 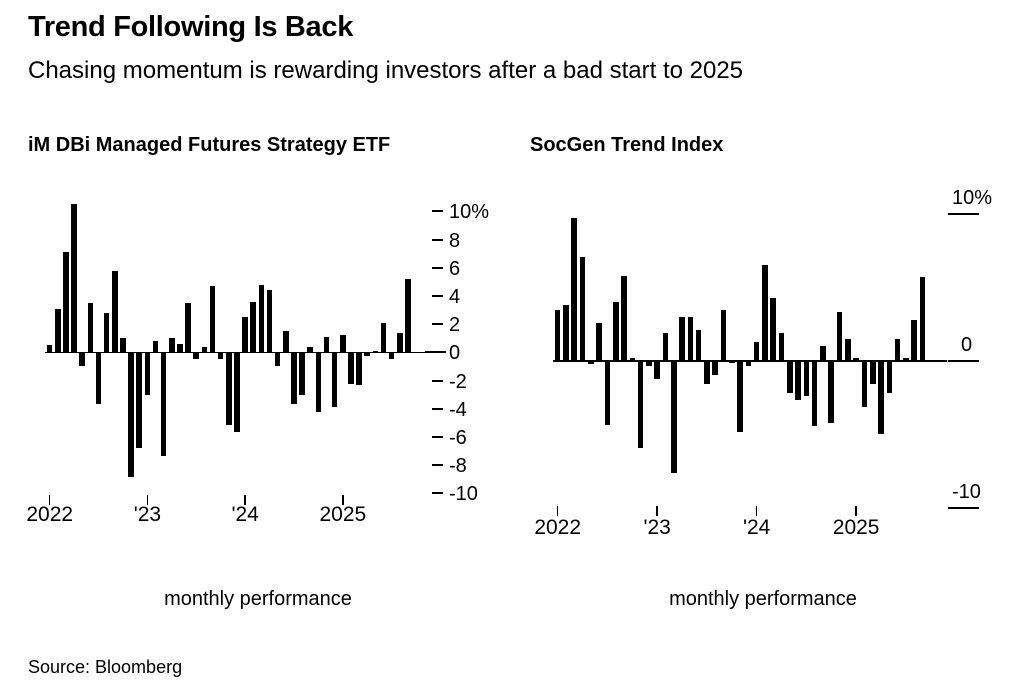 What do you see at coordinates (458, 437) in the screenshot?
I see `y-axis-label: -6` at bounding box center [458, 437].